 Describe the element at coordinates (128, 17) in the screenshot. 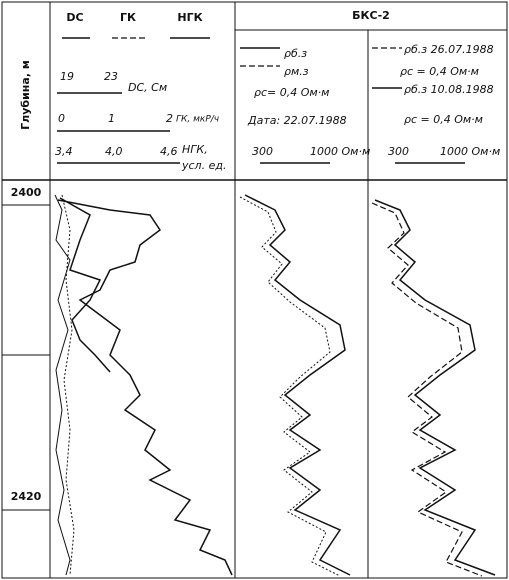

I see `legend: ГК` at that location.